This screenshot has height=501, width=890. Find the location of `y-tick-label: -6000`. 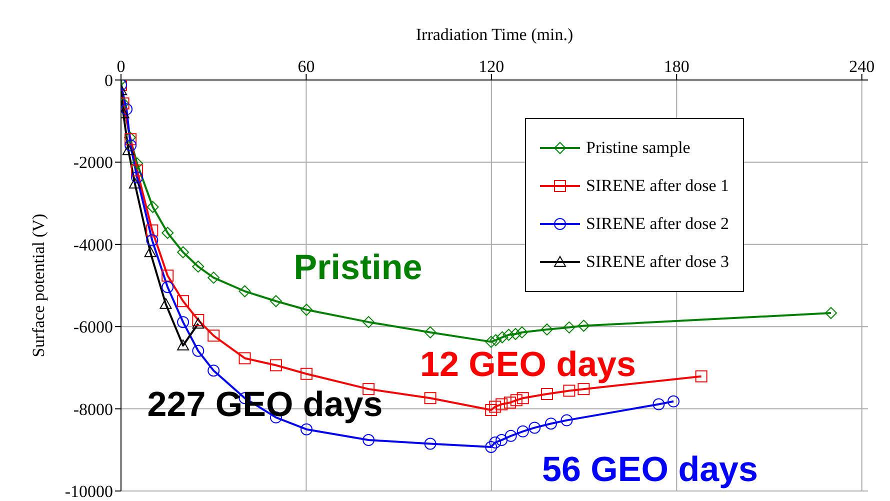

y-tick-label: -6000 is located at coordinates (93, 327).